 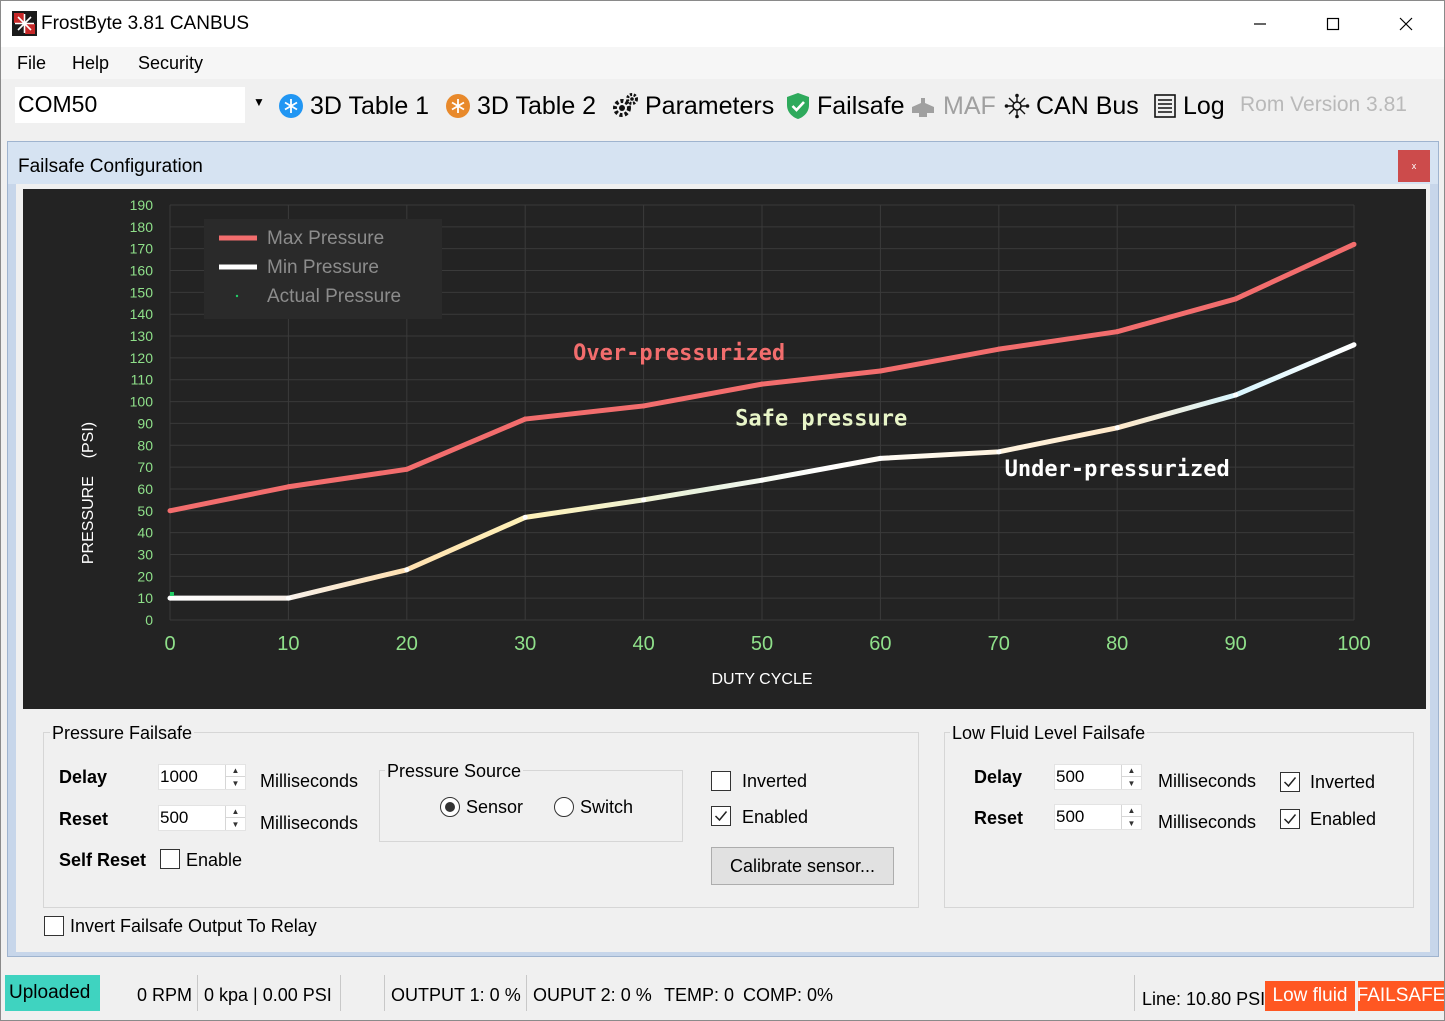 I want to click on pressure-source-group, so click(x=531, y=806).